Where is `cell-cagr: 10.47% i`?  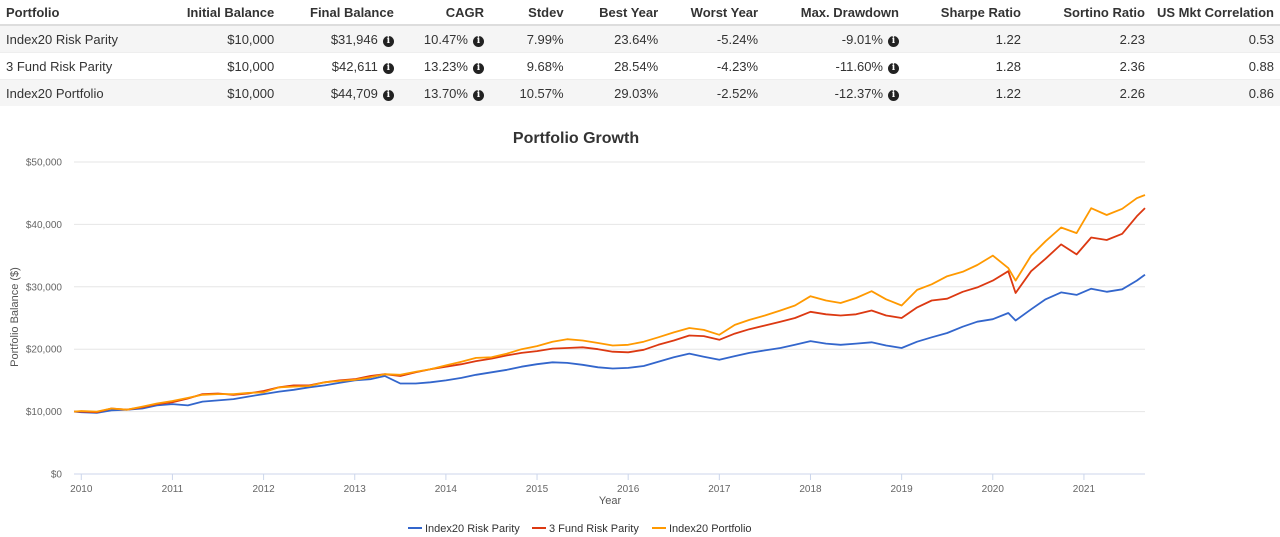 cell-cagr: 10.47% i is located at coordinates (444, 38).